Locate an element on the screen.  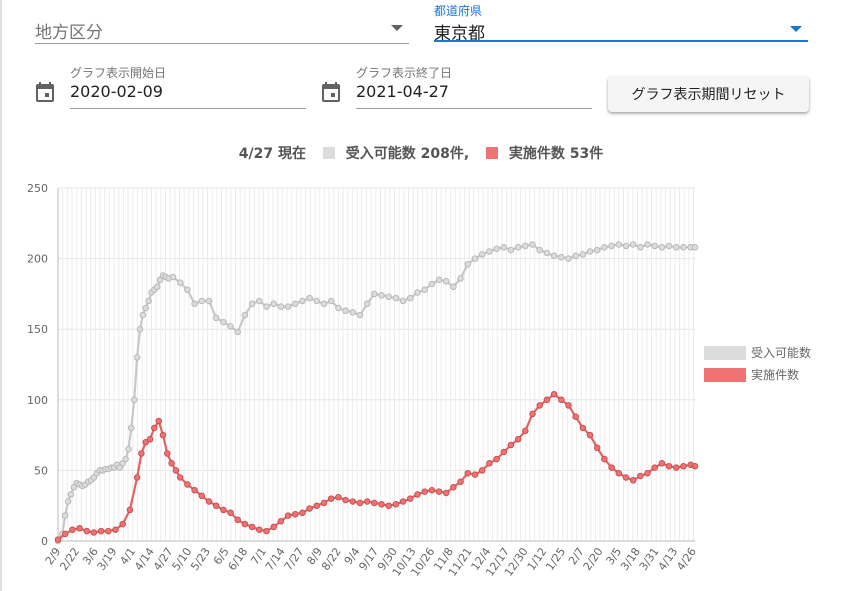
chart-title-capacity-swatch is located at coordinates (328, 153).